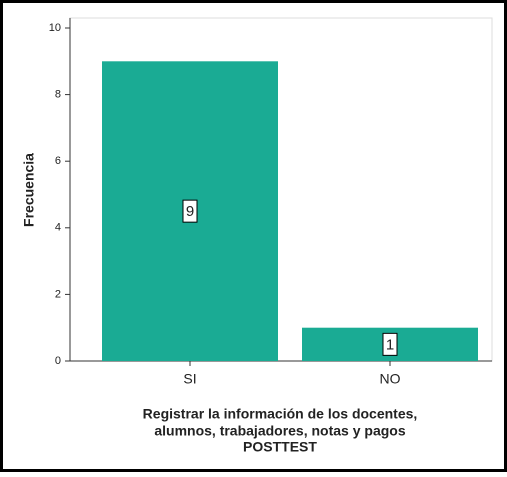 This screenshot has width=507, height=477. I want to click on y-tick-label: 10, so click(55, 28).